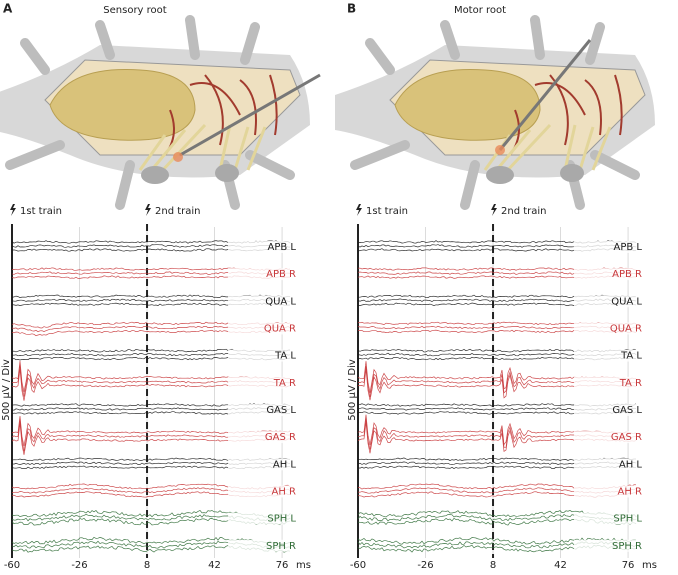 The height and width of the screenshot is (575, 678). I want to click on panel-title: Sensory root, so click(135, 10).